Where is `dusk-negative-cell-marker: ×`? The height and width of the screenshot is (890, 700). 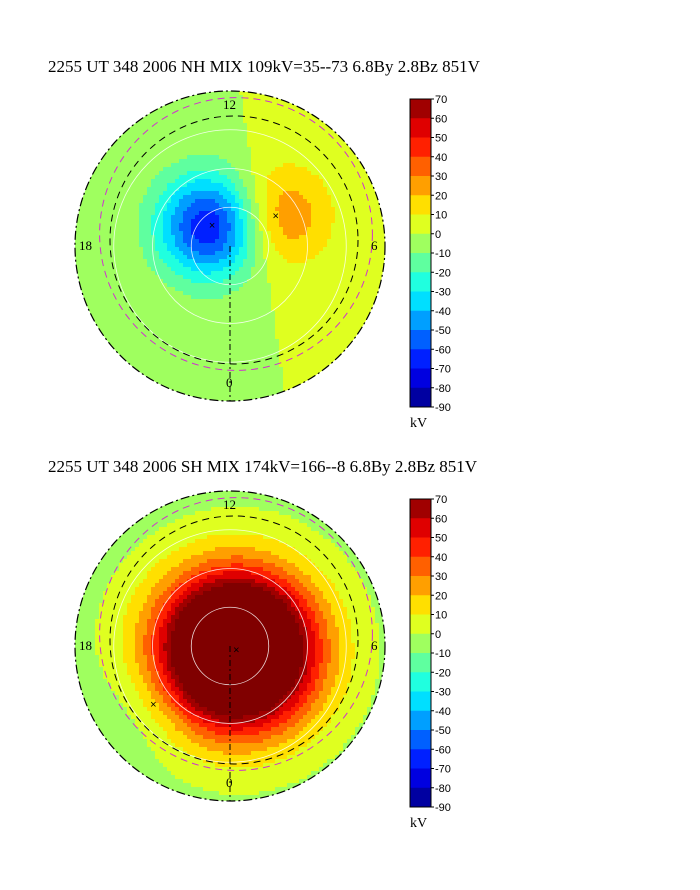
dusk-negative-cell-marker: × is located at coordinates (212, 226).